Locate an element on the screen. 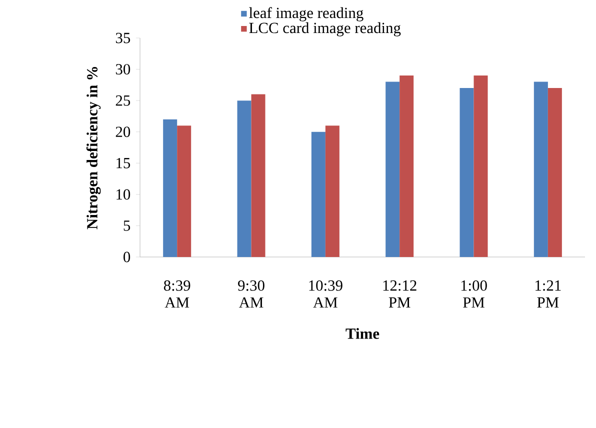 This screenshot has width=596, height=428. x-tick-label: 12:12 PM is located at coordinates (399, 294).